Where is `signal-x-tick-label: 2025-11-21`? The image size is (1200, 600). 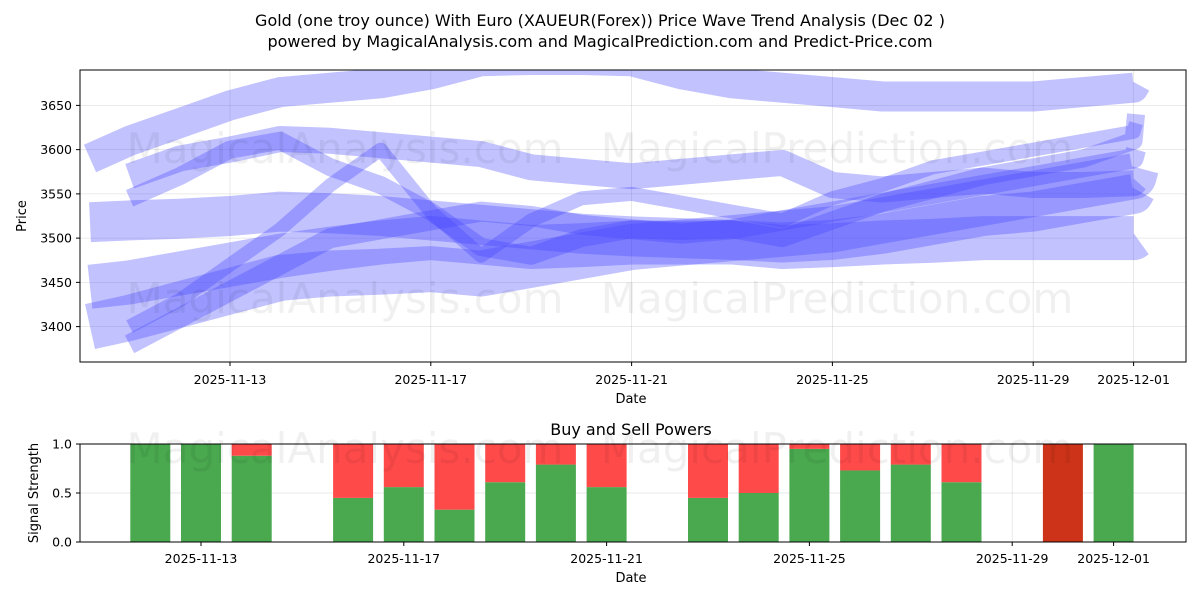 signal-x-tick-label: 2025-11-21 is located at coordinates (606, 558).